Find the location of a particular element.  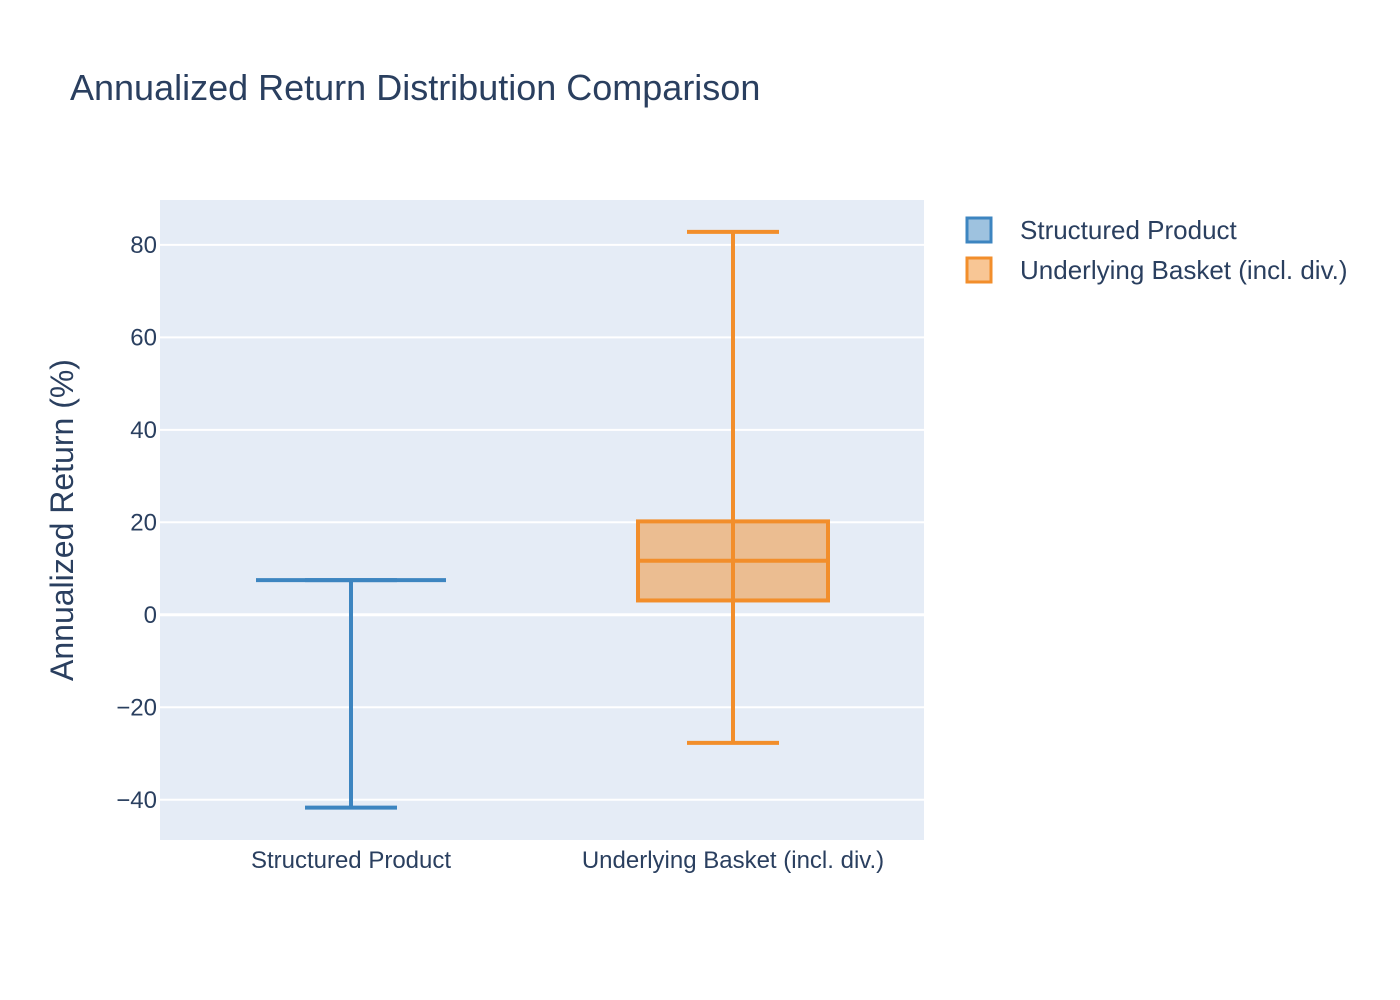

y-tick-label: −20 is located at coordinates (136, 707).